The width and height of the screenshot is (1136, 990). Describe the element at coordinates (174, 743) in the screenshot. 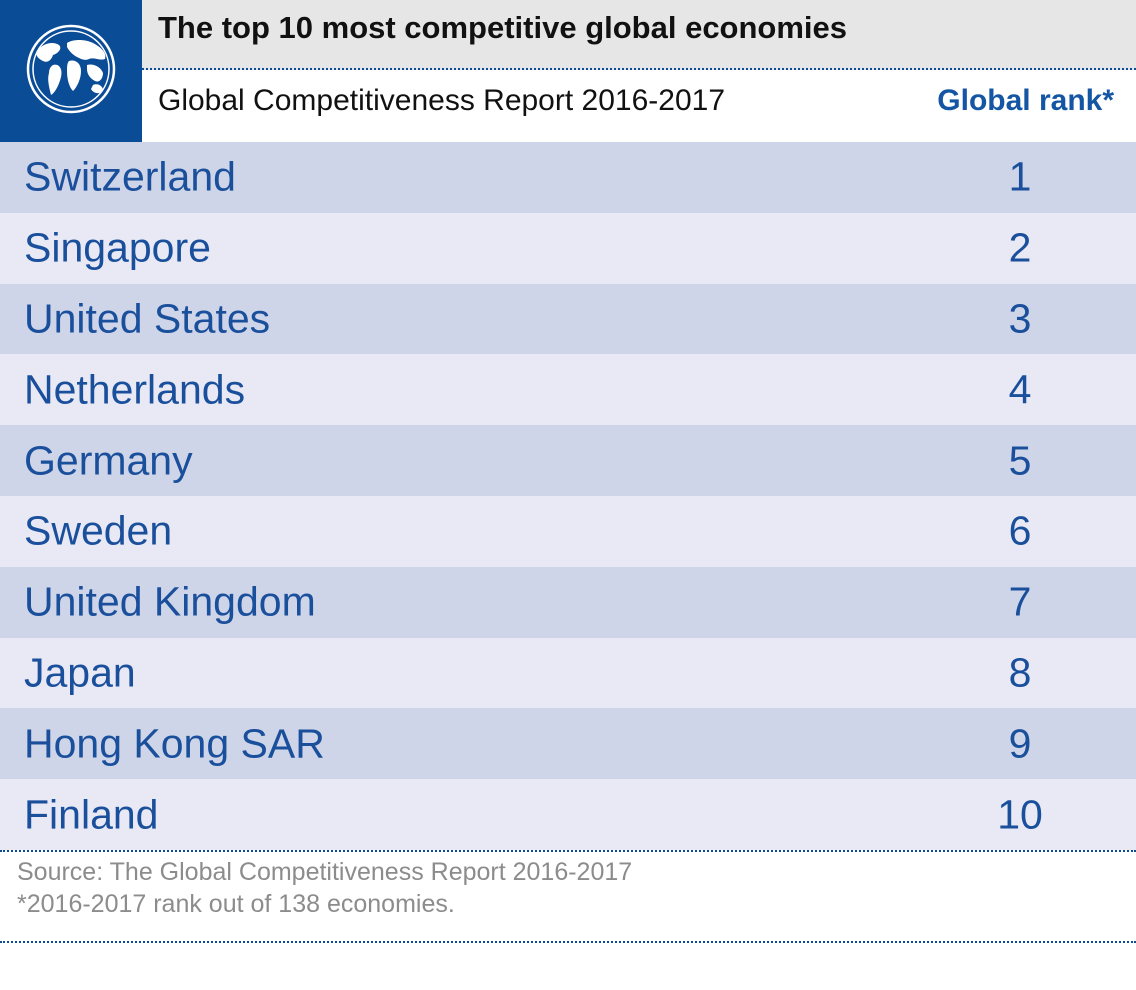

I see `country-name: Hong Kong SAR` at that location.